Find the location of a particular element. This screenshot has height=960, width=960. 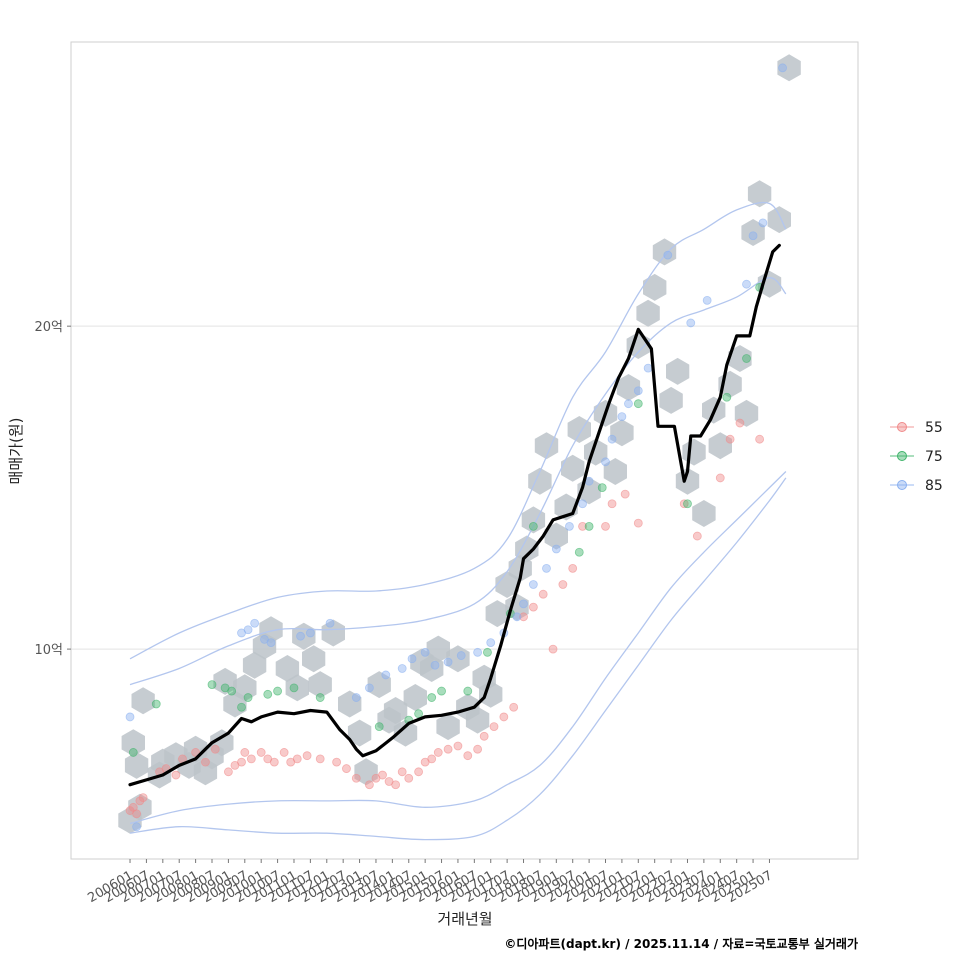

y-axis-ticks: 10억 20억 is located at coordinates (52, 489).